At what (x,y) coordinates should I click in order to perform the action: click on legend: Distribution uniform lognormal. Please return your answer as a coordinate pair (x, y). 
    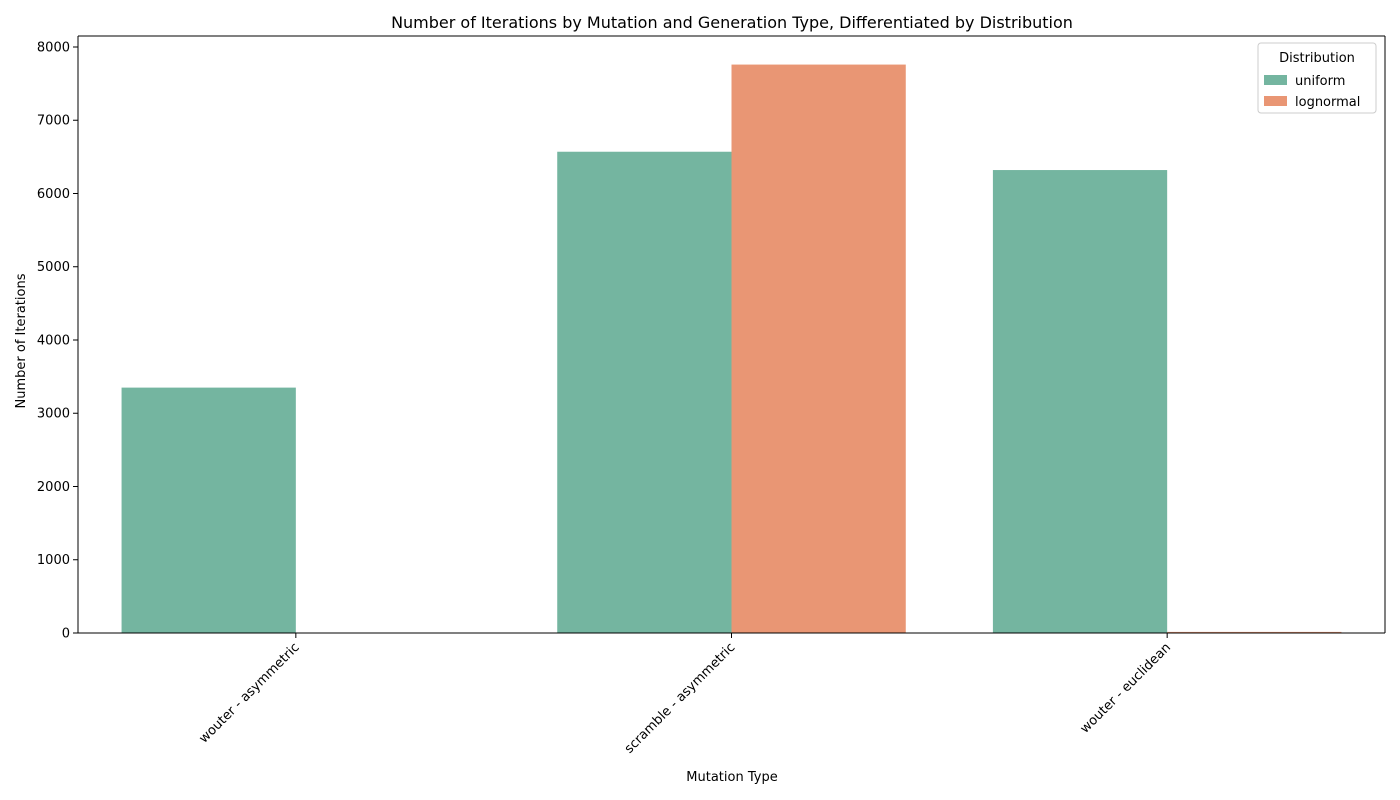
    Looking at the image, I should click on (1317, 78).